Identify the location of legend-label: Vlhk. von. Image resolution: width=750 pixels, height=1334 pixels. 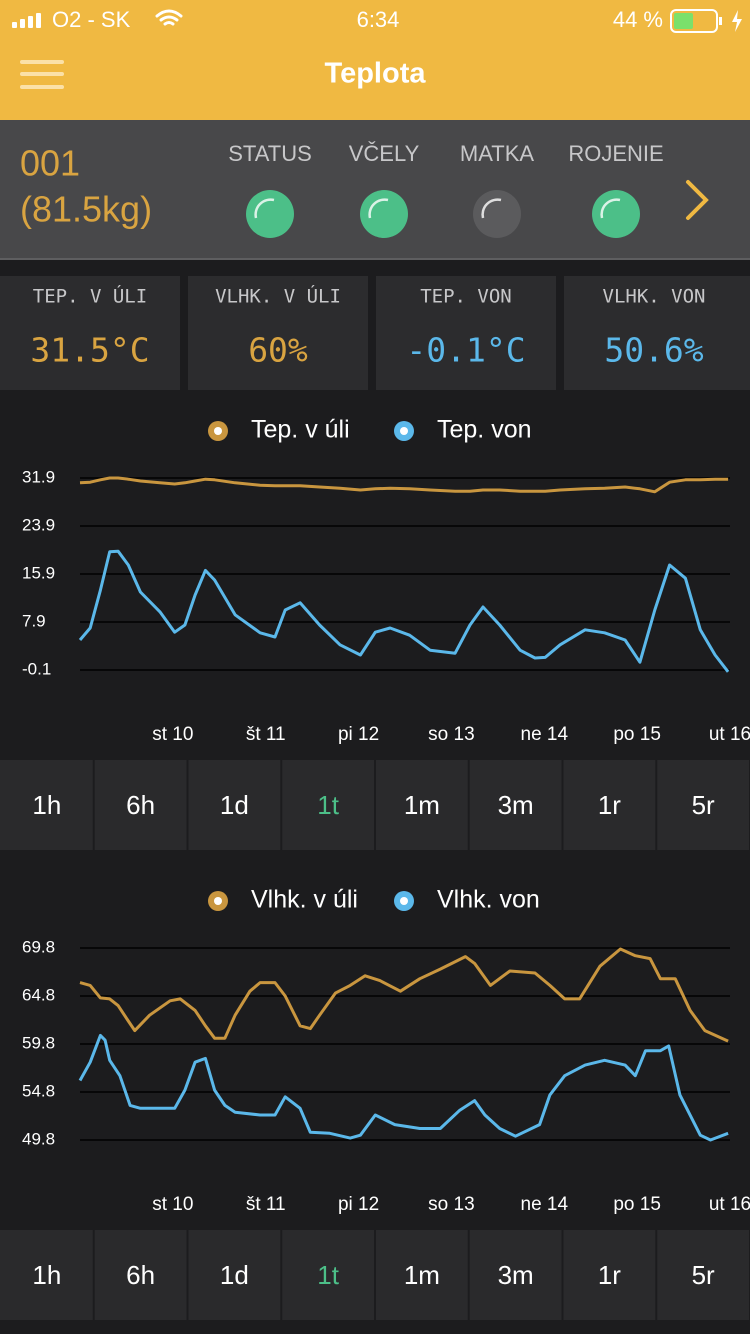
(488, 900).